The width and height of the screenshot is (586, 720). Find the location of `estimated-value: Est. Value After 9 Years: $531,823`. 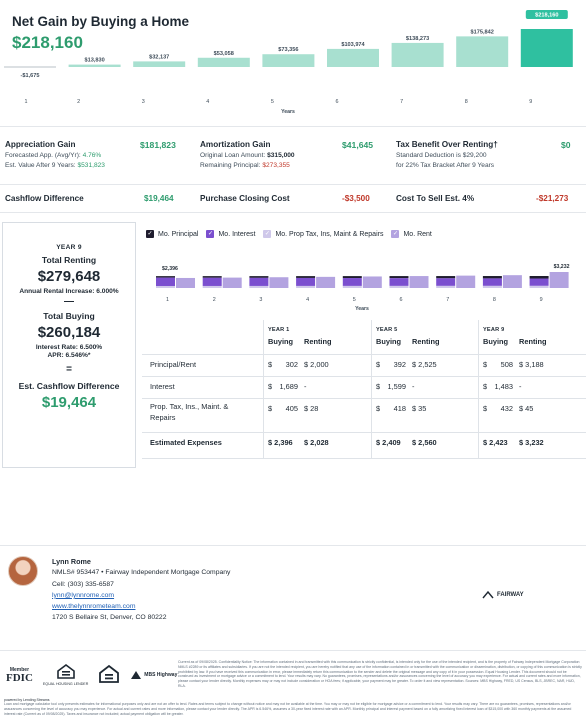

estimated-value: Est. Value After 9 Years: $531,823 is located at coordinates (55, 165).